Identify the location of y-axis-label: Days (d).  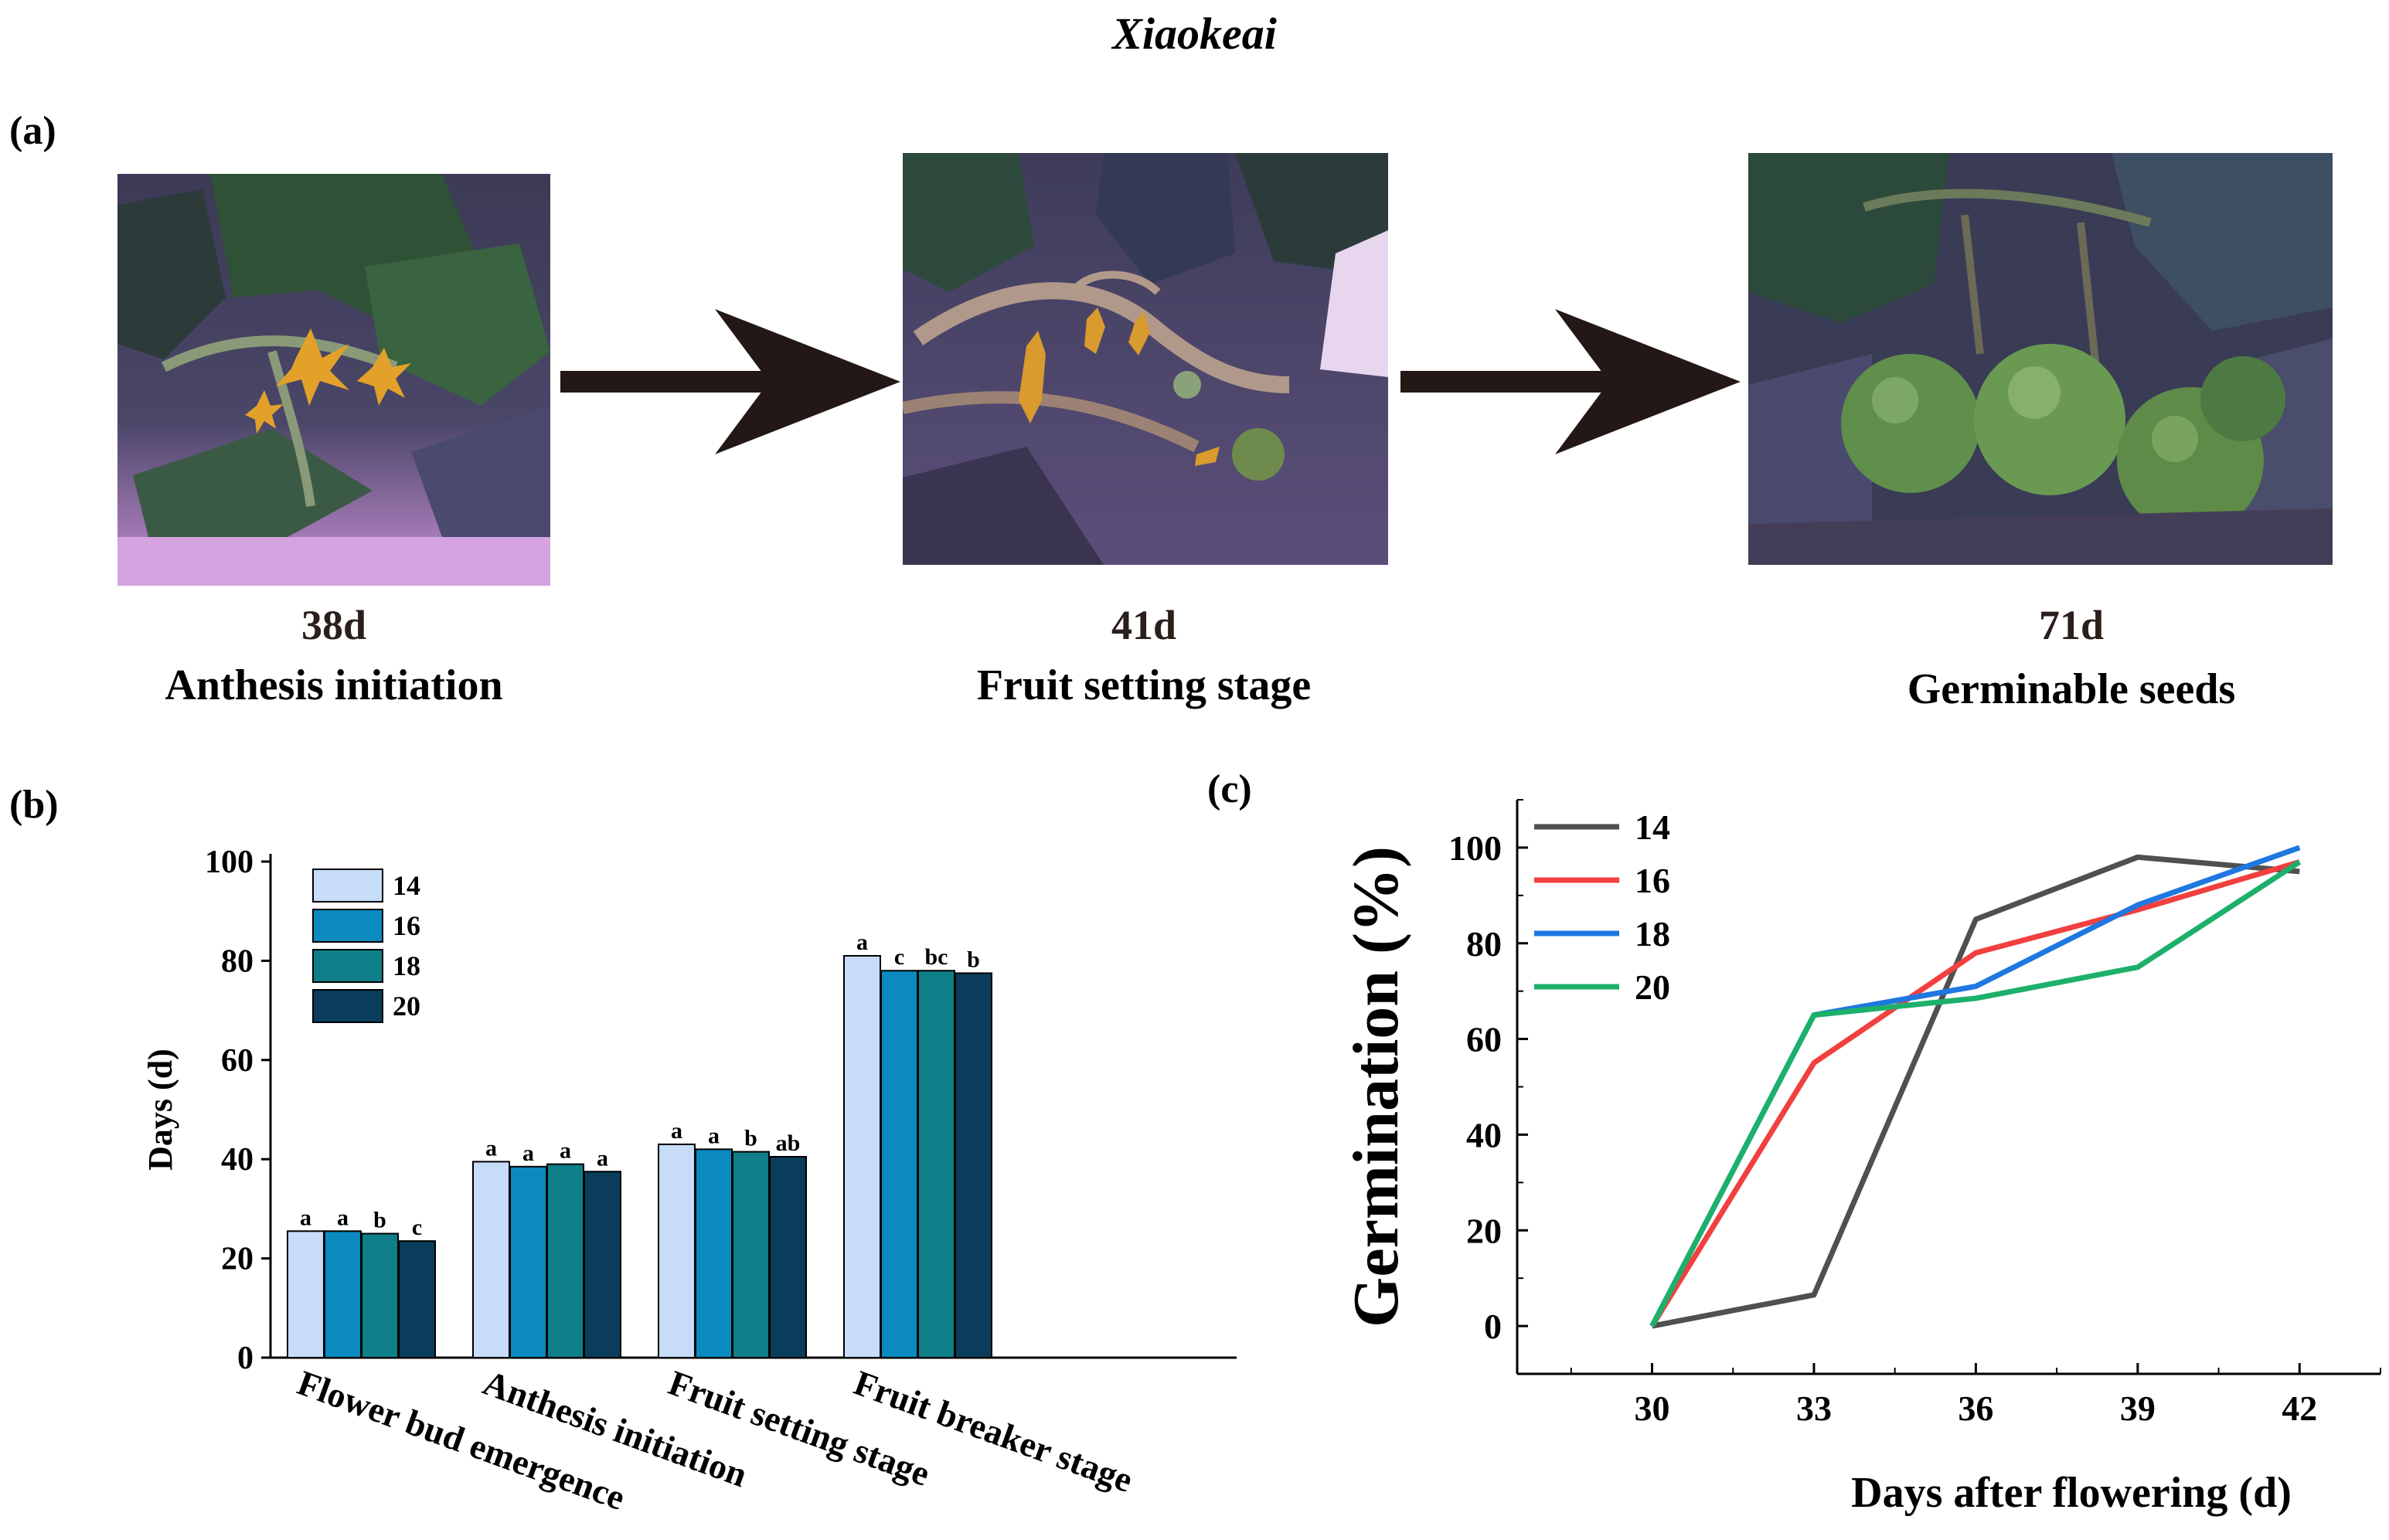
(160, 1110).